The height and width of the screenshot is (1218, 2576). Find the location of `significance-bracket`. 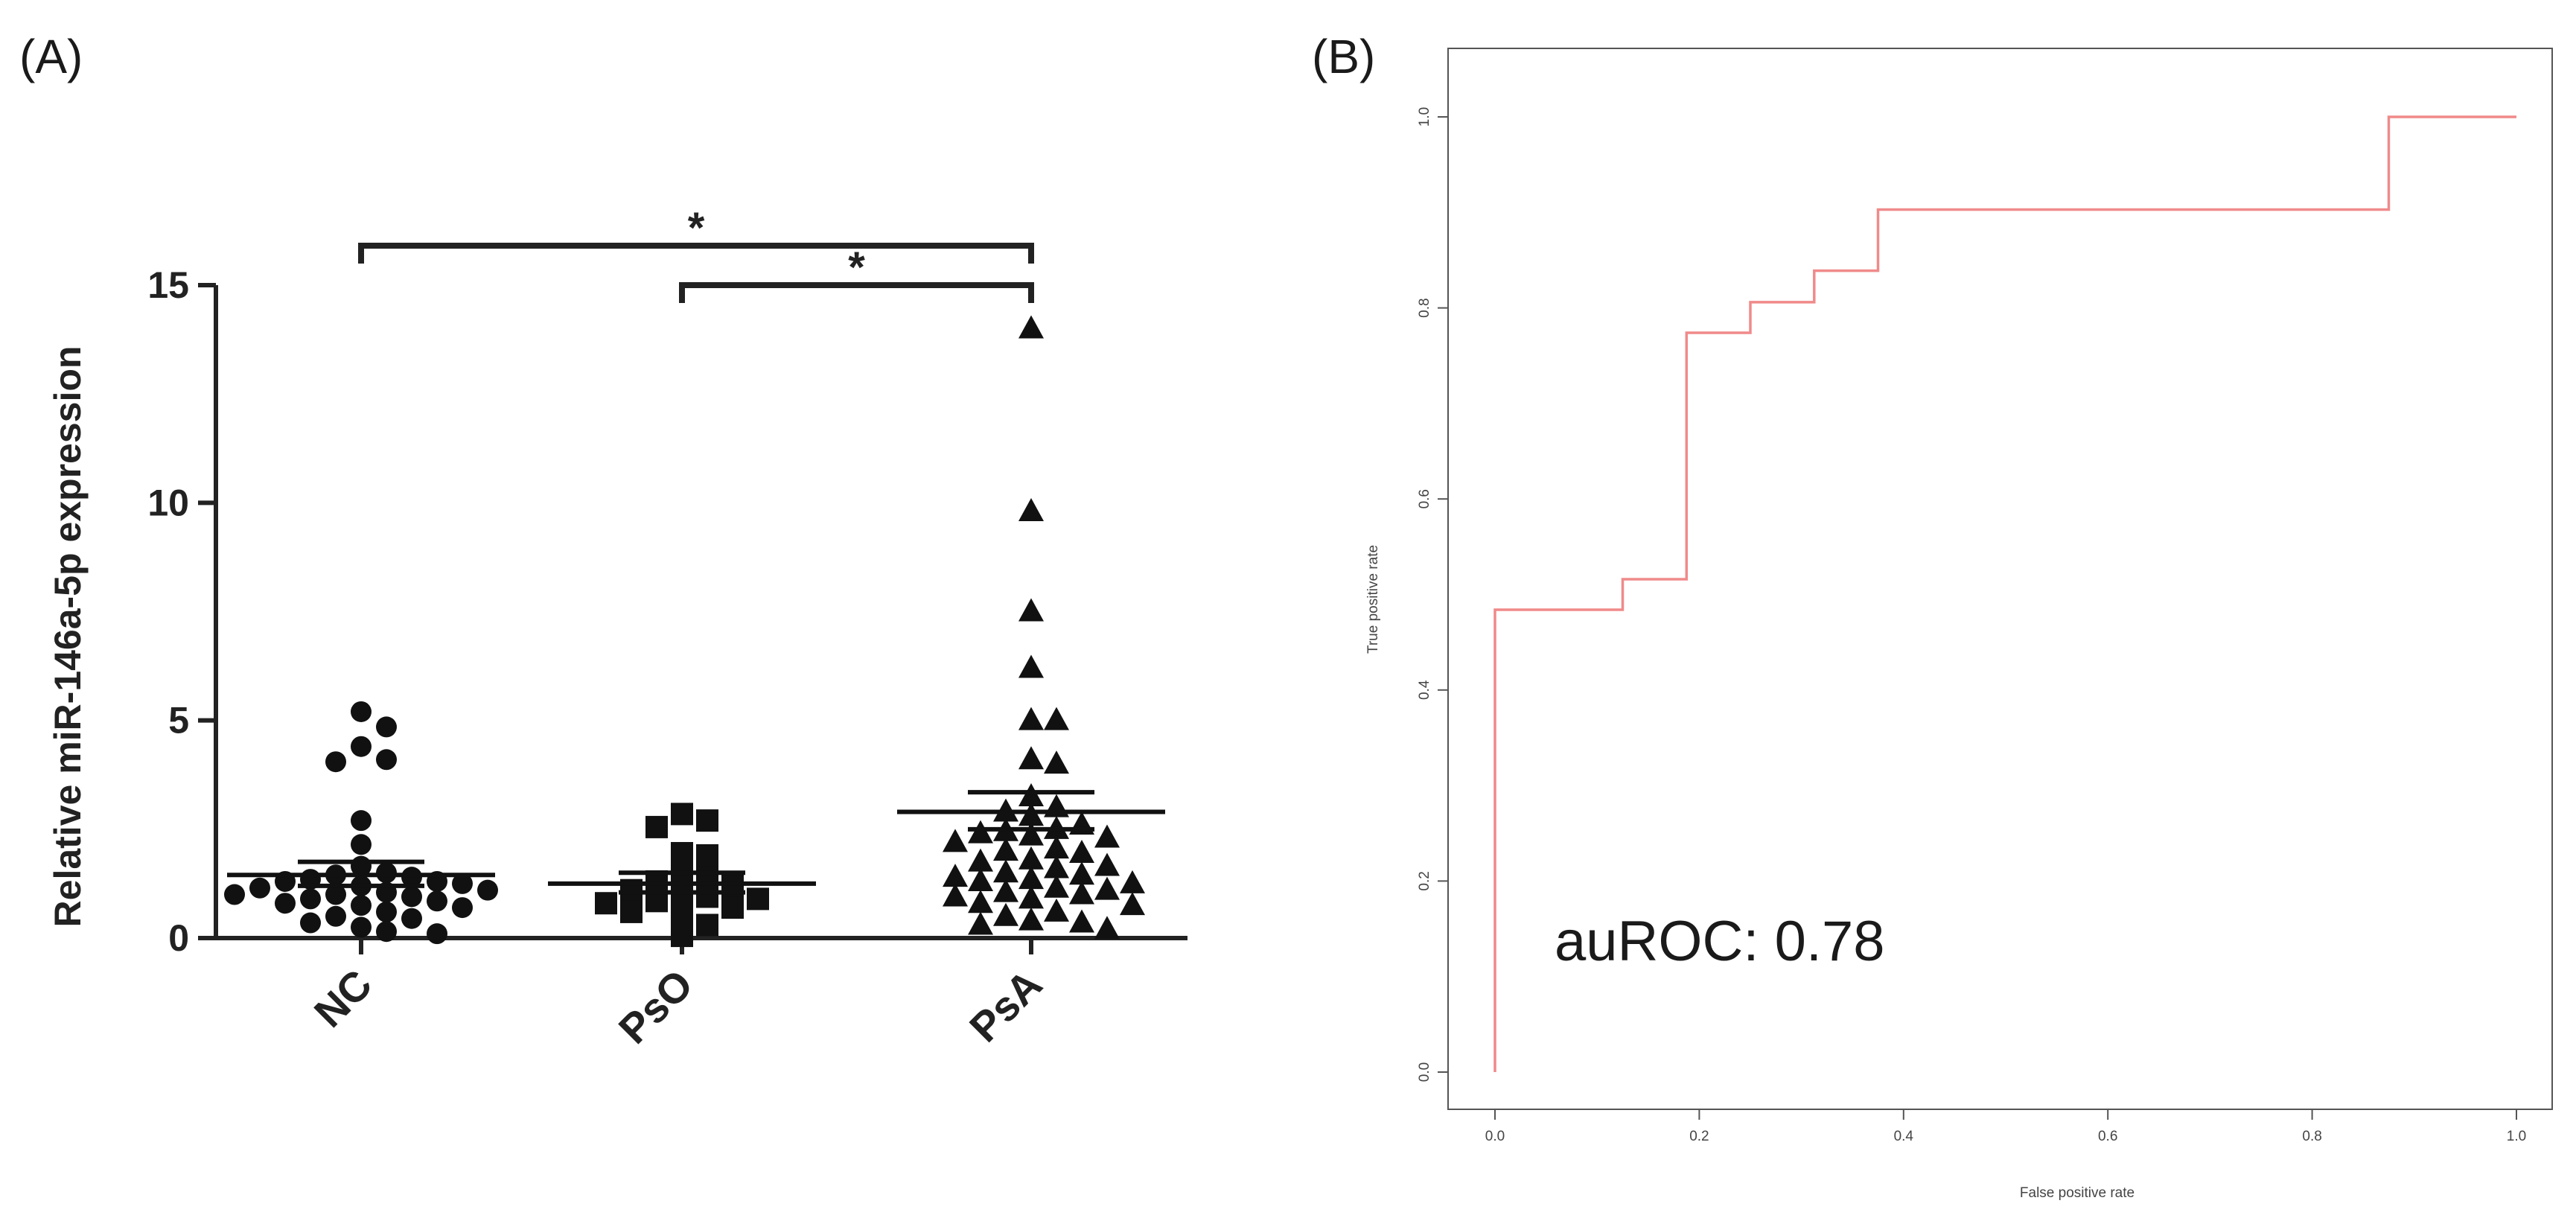

significance-bracket is located at coordinates (856, 292).